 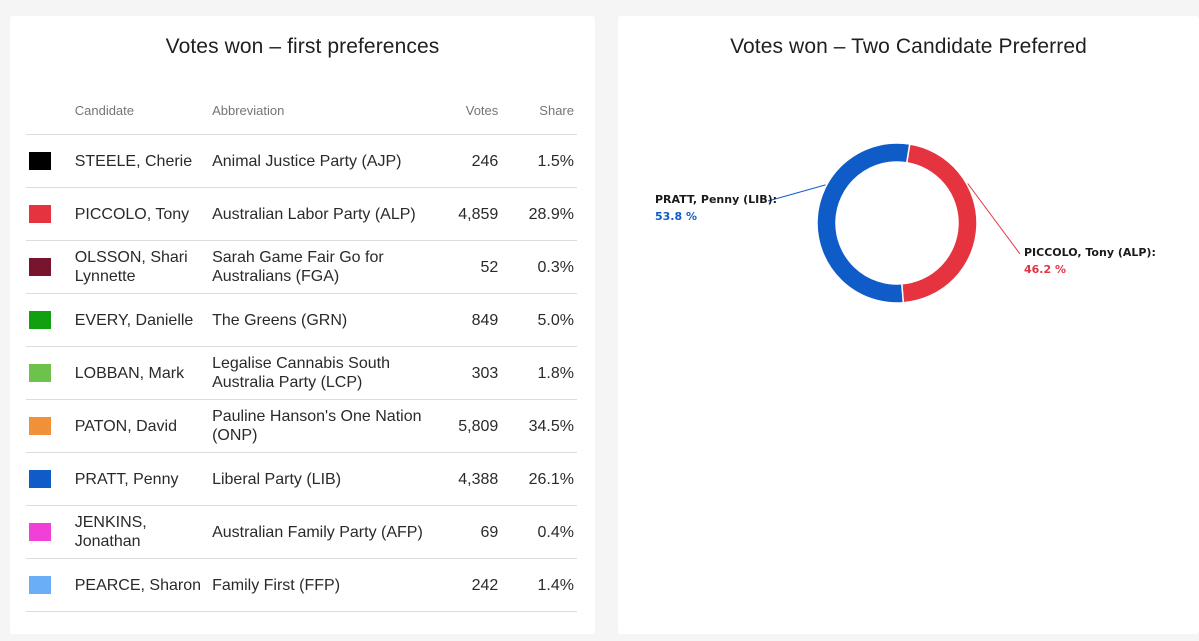 I want to click on party-abbreviation: Family First (FFP), so click(x=324, y=585).